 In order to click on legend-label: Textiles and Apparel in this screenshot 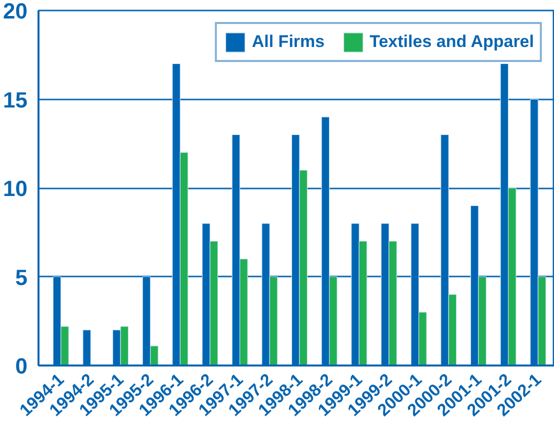, I will do `click(452, 42)`.